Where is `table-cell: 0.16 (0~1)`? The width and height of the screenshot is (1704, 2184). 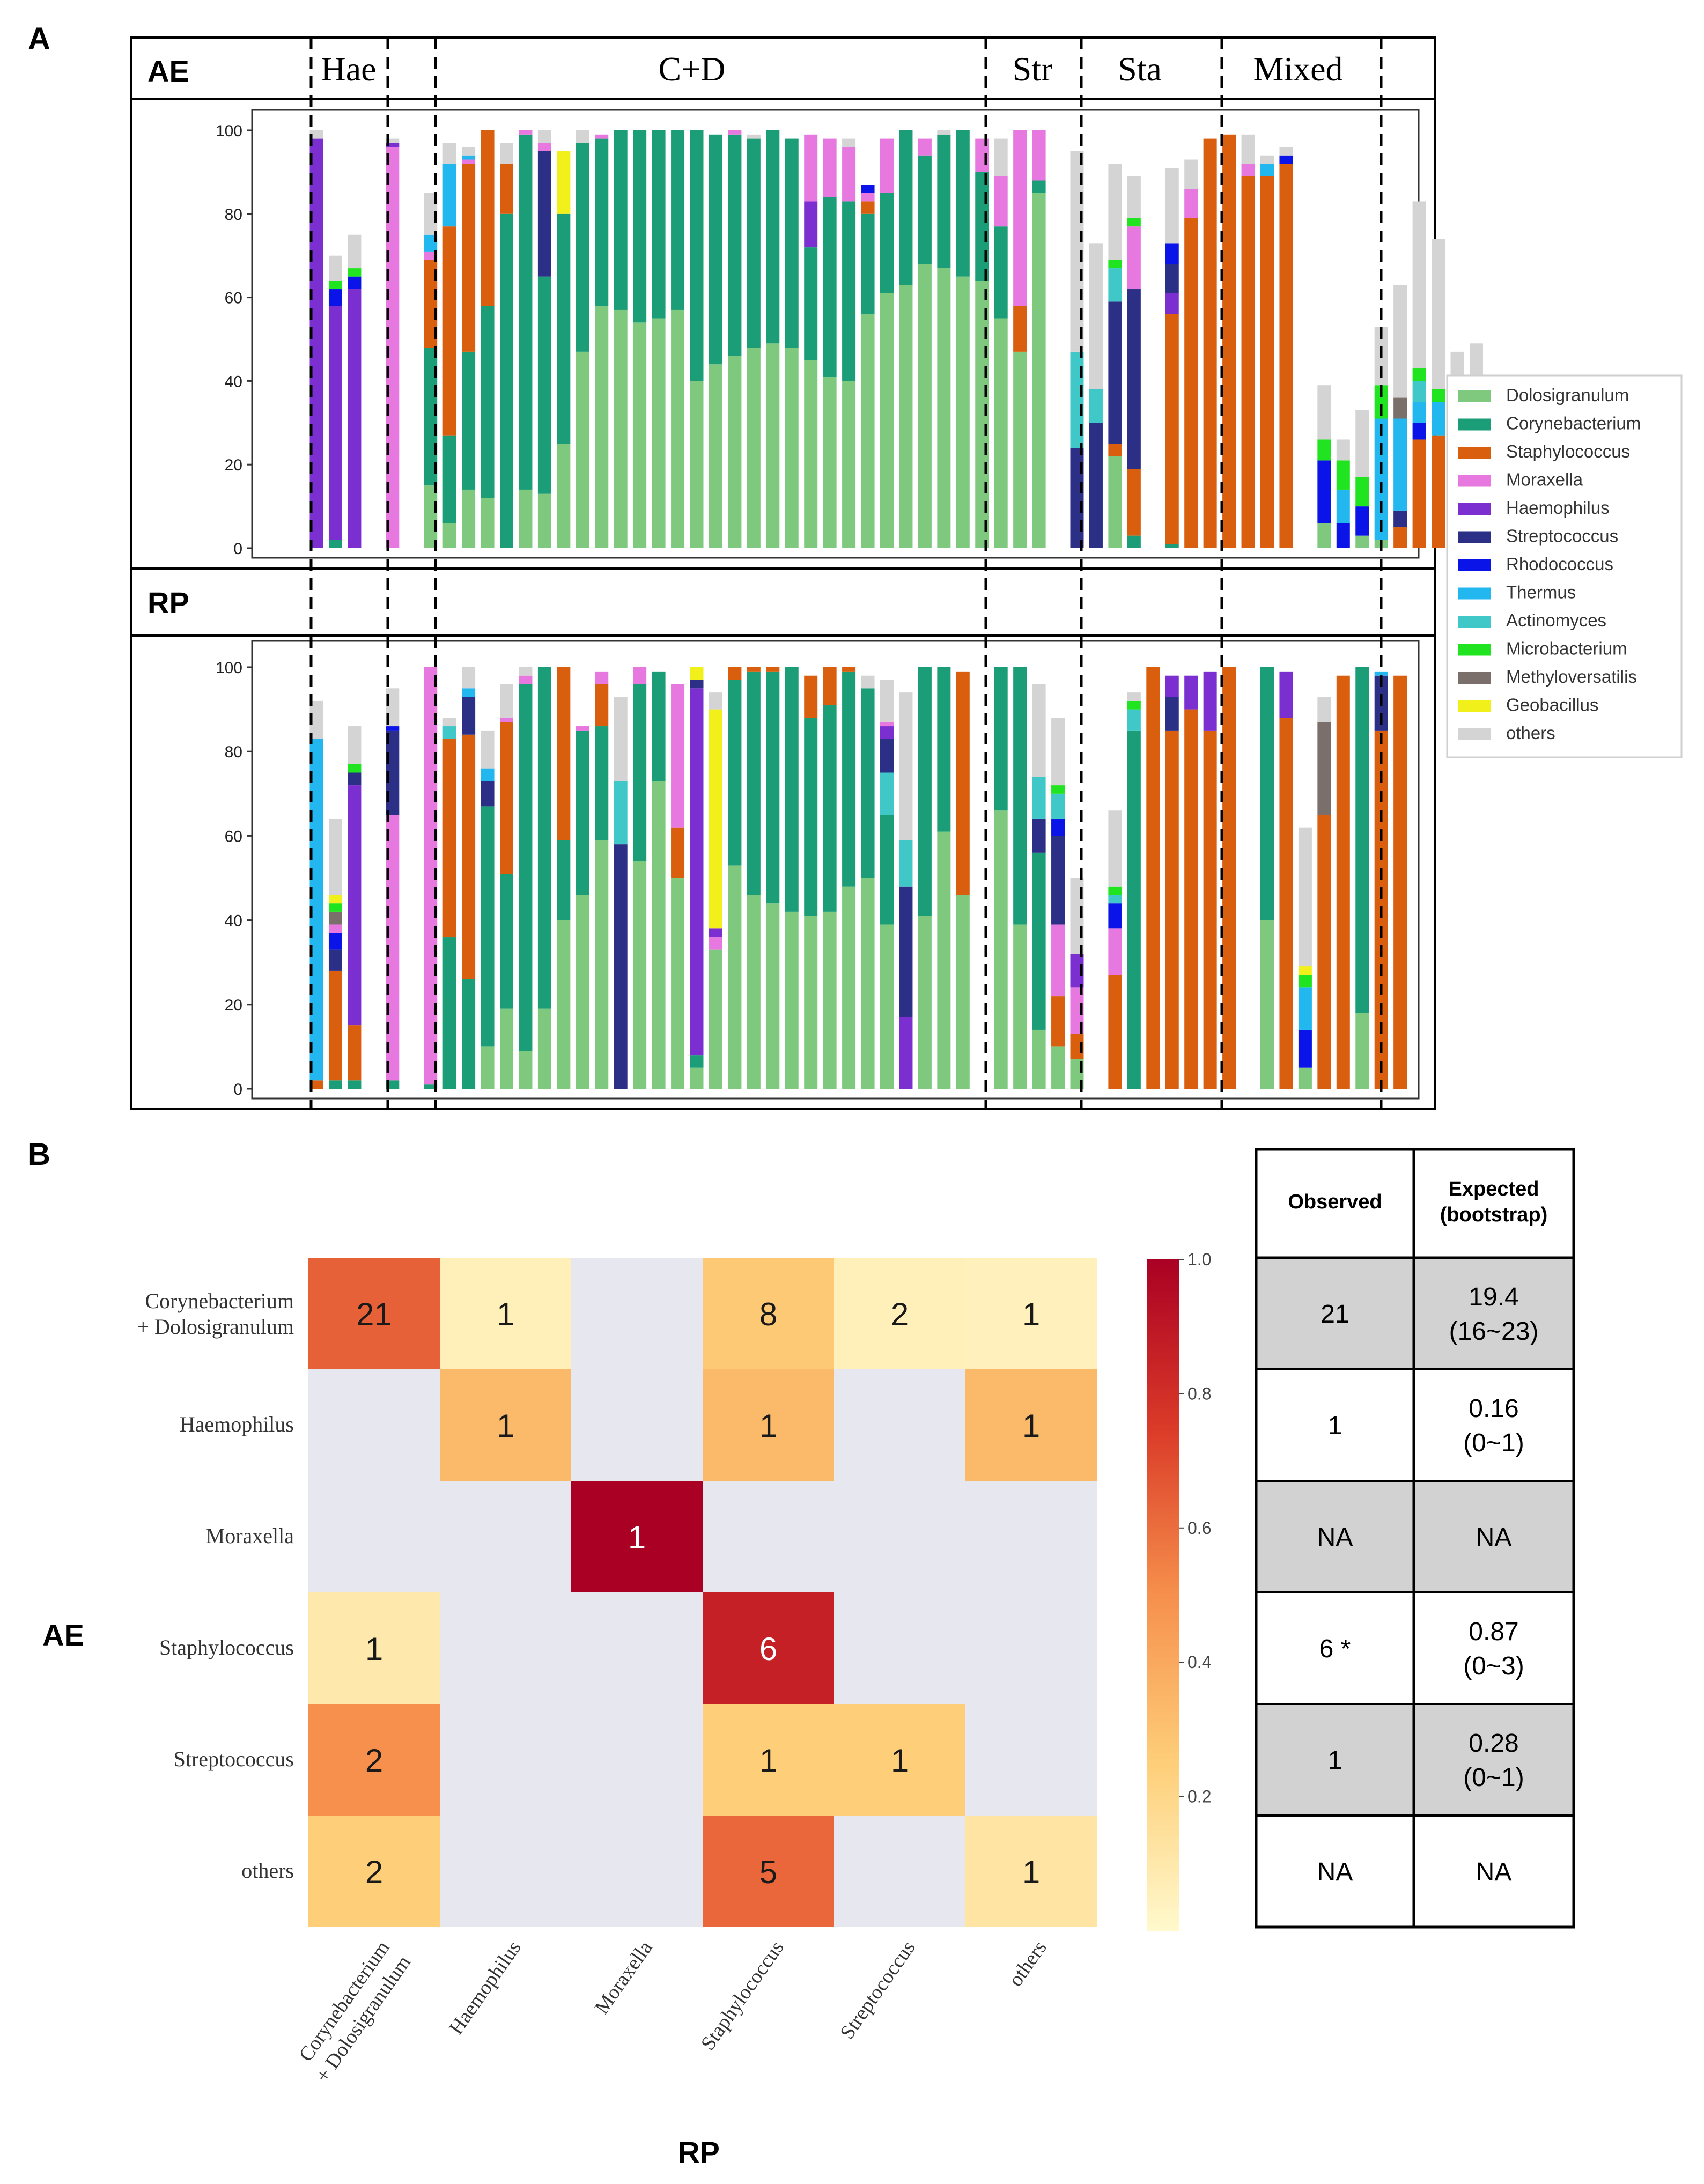
table-cell: 0.16 (0~1) is located at coordinates (1493, 1425).